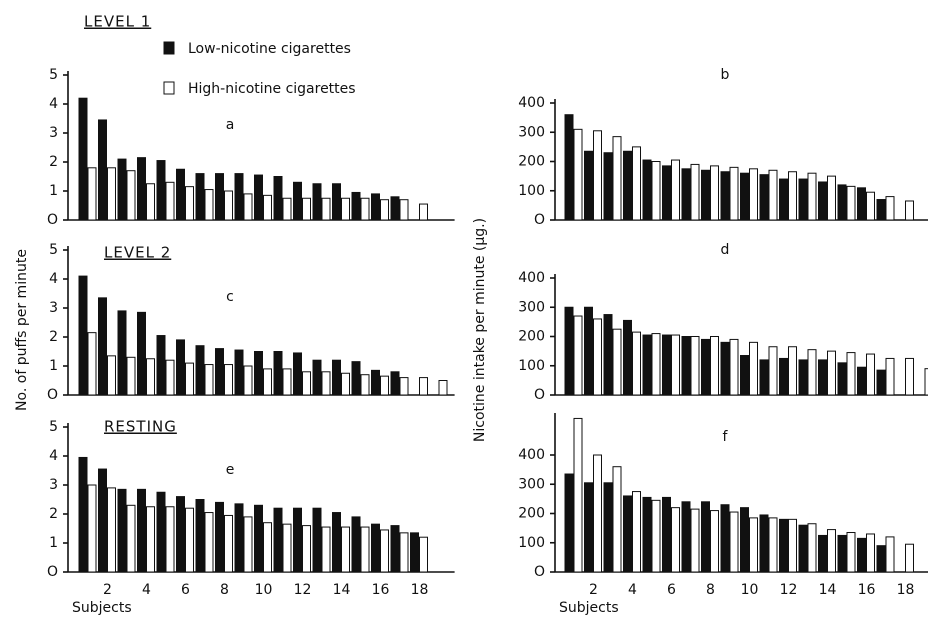 This screenshot has height=617, width=928. Describe the element at coordinates (828, 590) in the screenshot. I see `x-tick-label: 14` at that location.